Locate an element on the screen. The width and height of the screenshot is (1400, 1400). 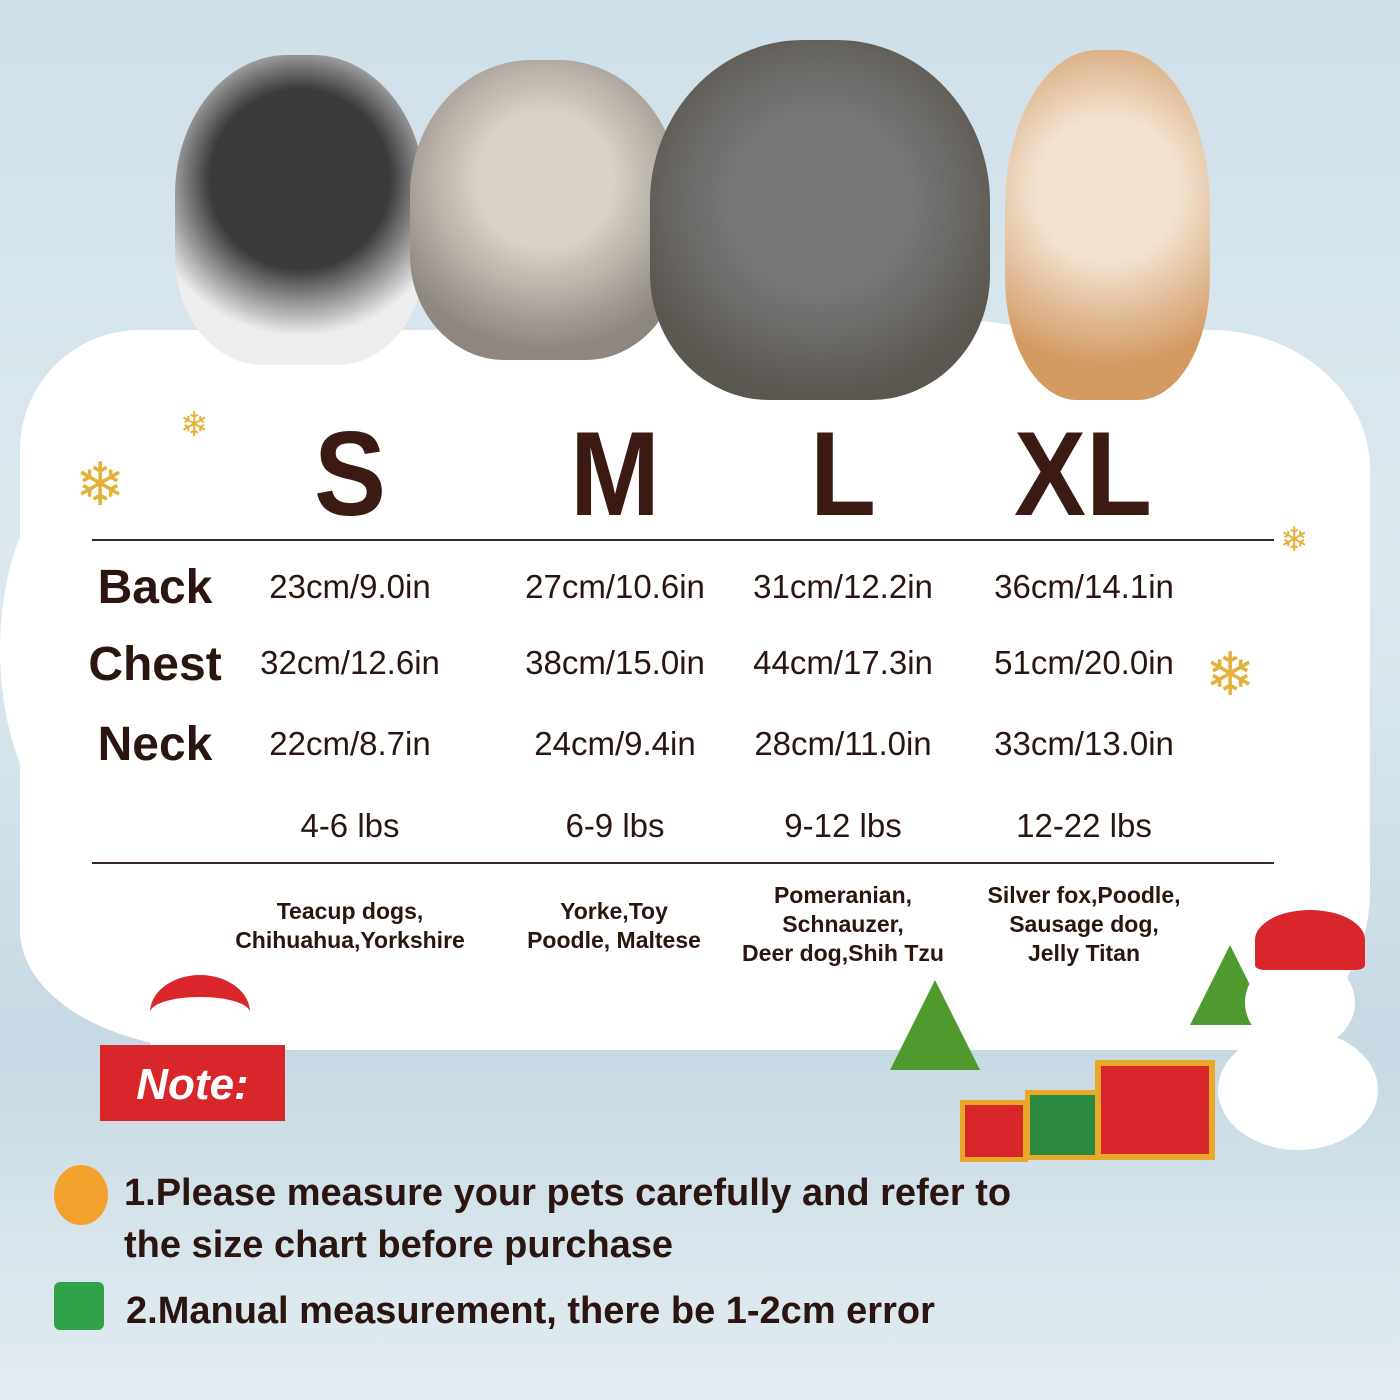
cell: 22cm/8.7in is located at coordinates (350, 743).